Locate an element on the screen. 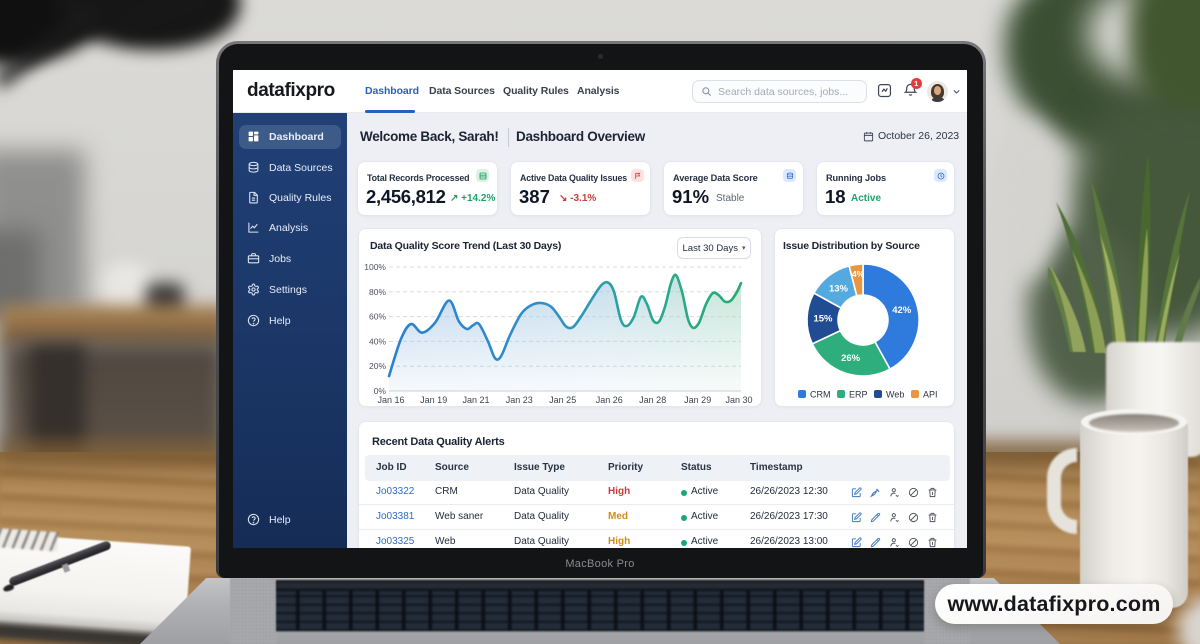 The image size is (1200, 644). svg-text: 60% is located at coordinates (377, 317).